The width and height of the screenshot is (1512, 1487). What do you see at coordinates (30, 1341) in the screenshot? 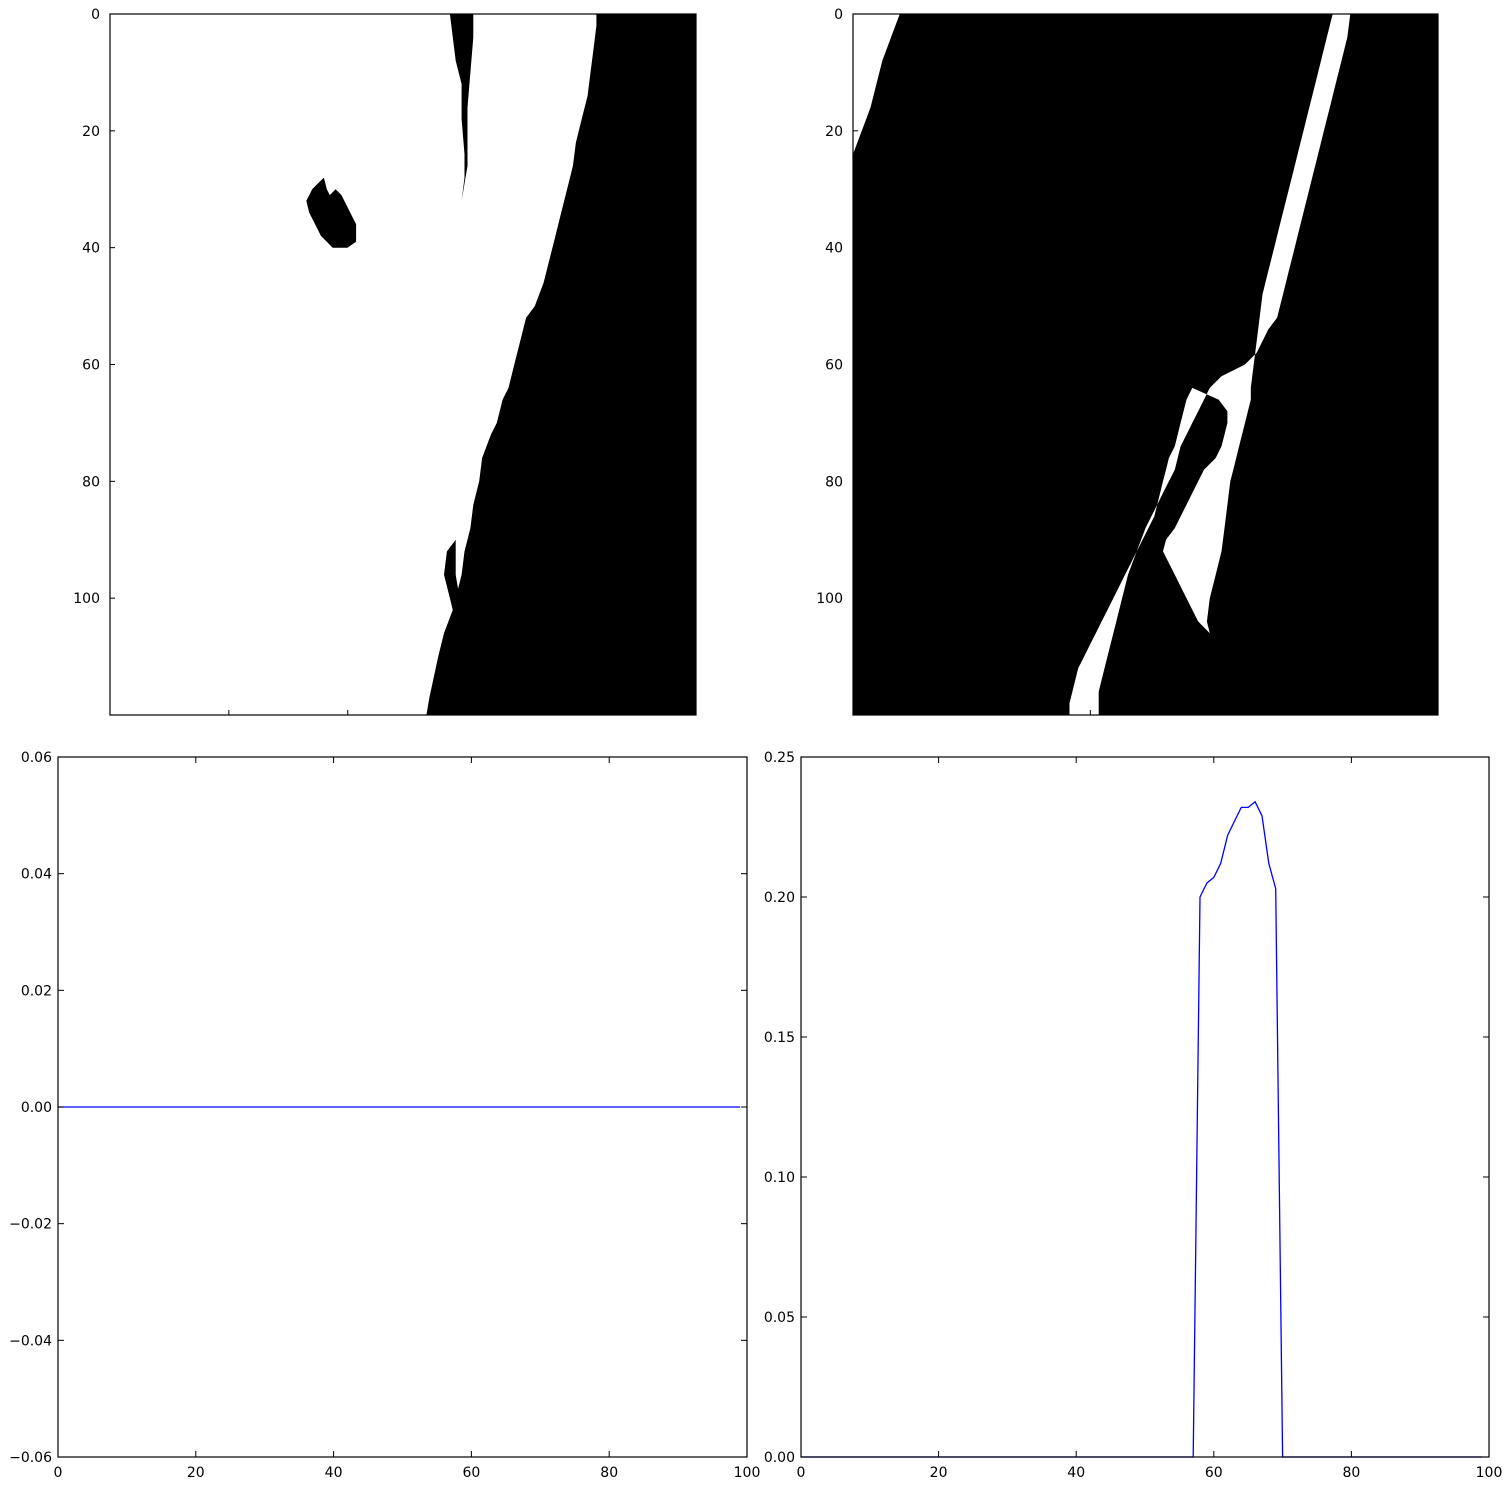
I see `y-tick-label: −0.04` at bounding box center [30, 1341].